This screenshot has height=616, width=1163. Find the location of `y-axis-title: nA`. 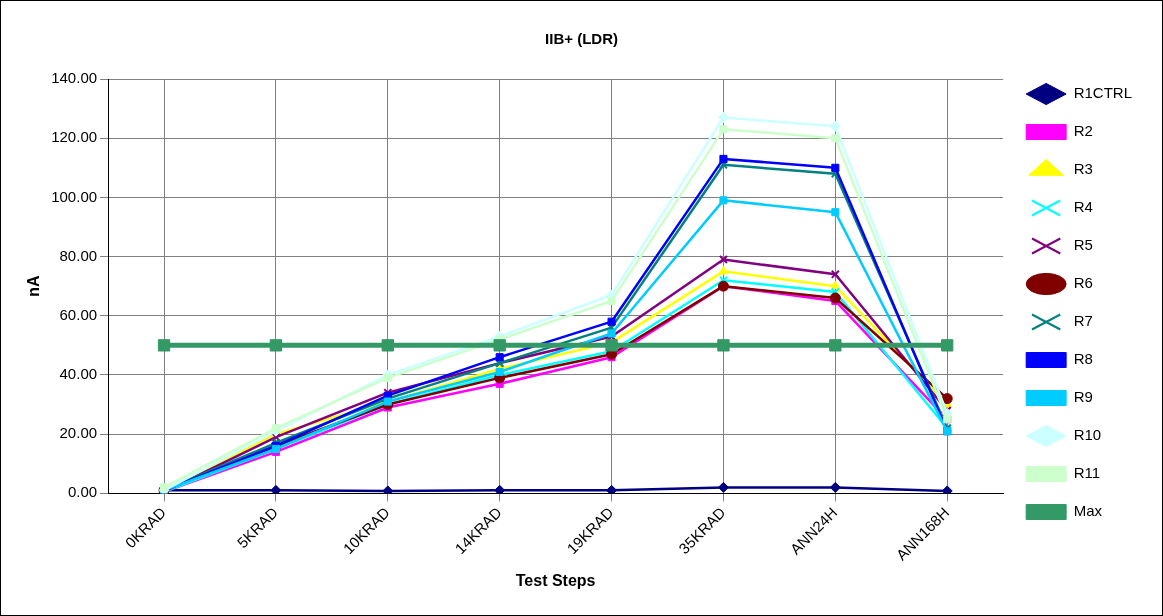

y-axis-title: nA is located at coordinates (34, 286).